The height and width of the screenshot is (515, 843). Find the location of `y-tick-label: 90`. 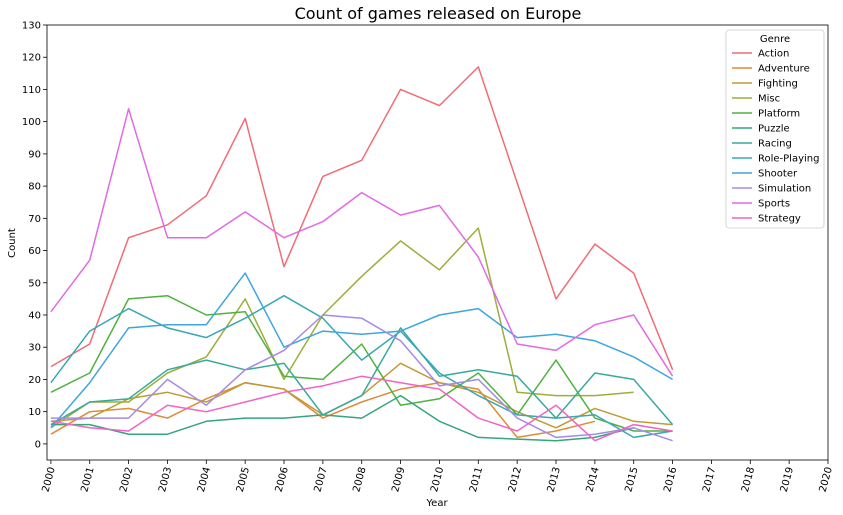

y-tick-label: 90 is located at coordinates (34, 154).